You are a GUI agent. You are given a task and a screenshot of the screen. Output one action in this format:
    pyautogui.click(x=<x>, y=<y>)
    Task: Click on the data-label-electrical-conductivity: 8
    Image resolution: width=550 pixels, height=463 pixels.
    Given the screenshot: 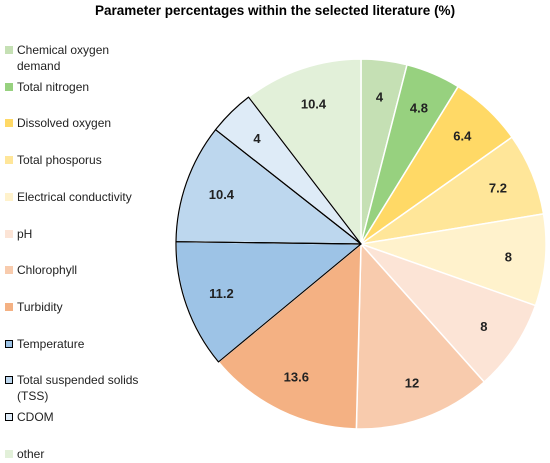 What is the action you would take?
    pyautogui.click(x=508, y=257)
    